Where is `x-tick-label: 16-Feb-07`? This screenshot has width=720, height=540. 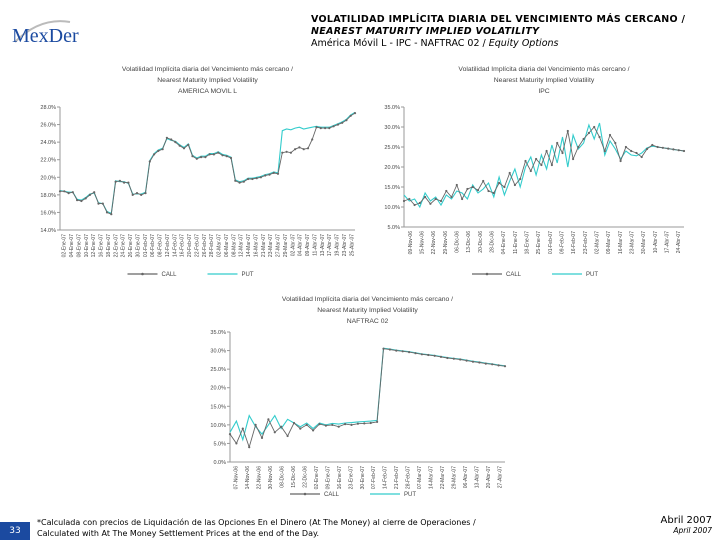
x-tick-label: 16-Feb-07 is located at coordinates (574, 242).